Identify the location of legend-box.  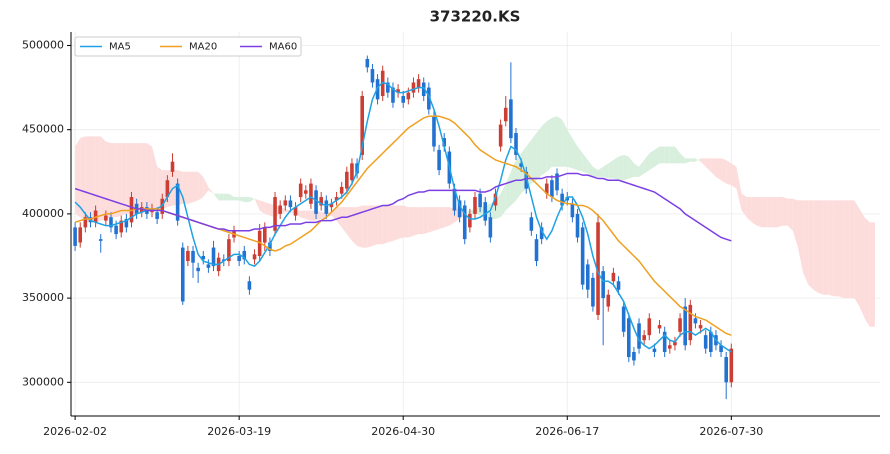
(188, 46).